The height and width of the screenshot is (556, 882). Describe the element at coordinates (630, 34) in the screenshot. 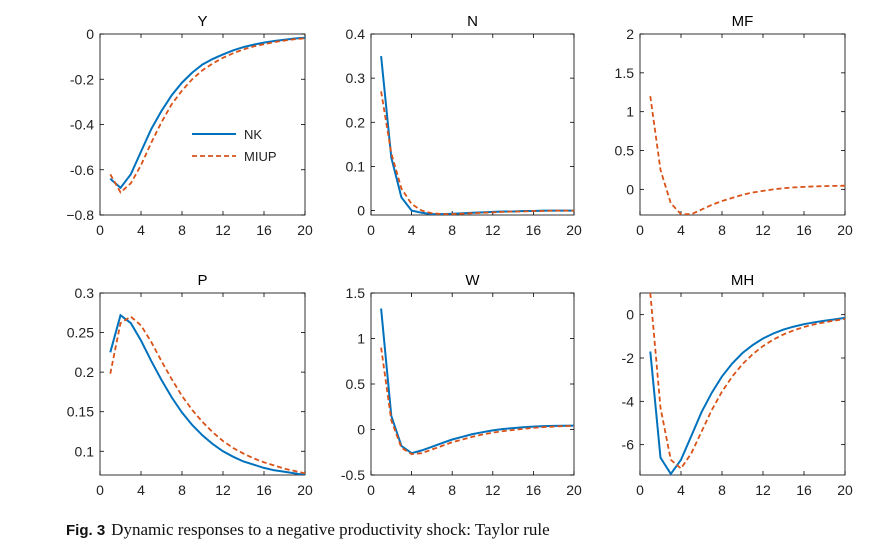

I see `y-tick-label: 2` at that location.